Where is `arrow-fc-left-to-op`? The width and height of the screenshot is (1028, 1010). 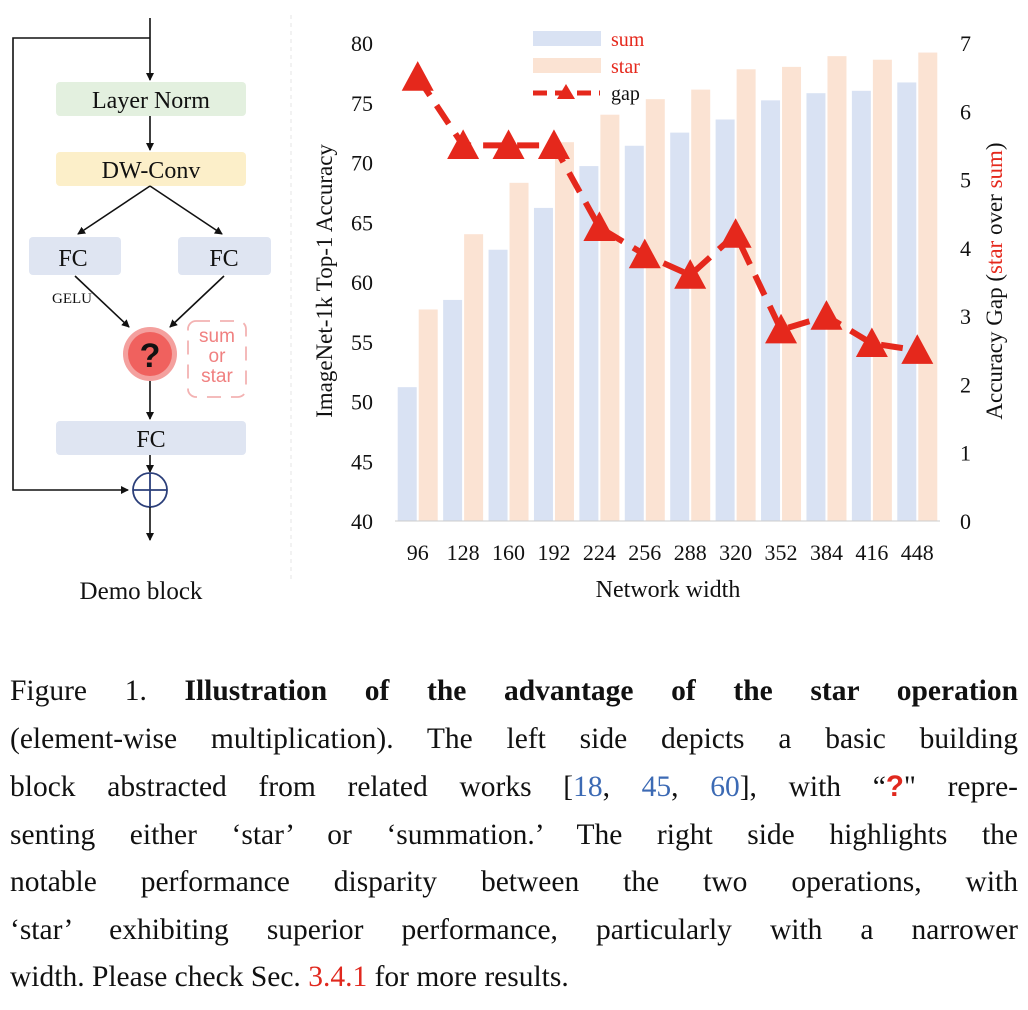
arrow-fc-left-to-op is located at coordinates (102, 301).